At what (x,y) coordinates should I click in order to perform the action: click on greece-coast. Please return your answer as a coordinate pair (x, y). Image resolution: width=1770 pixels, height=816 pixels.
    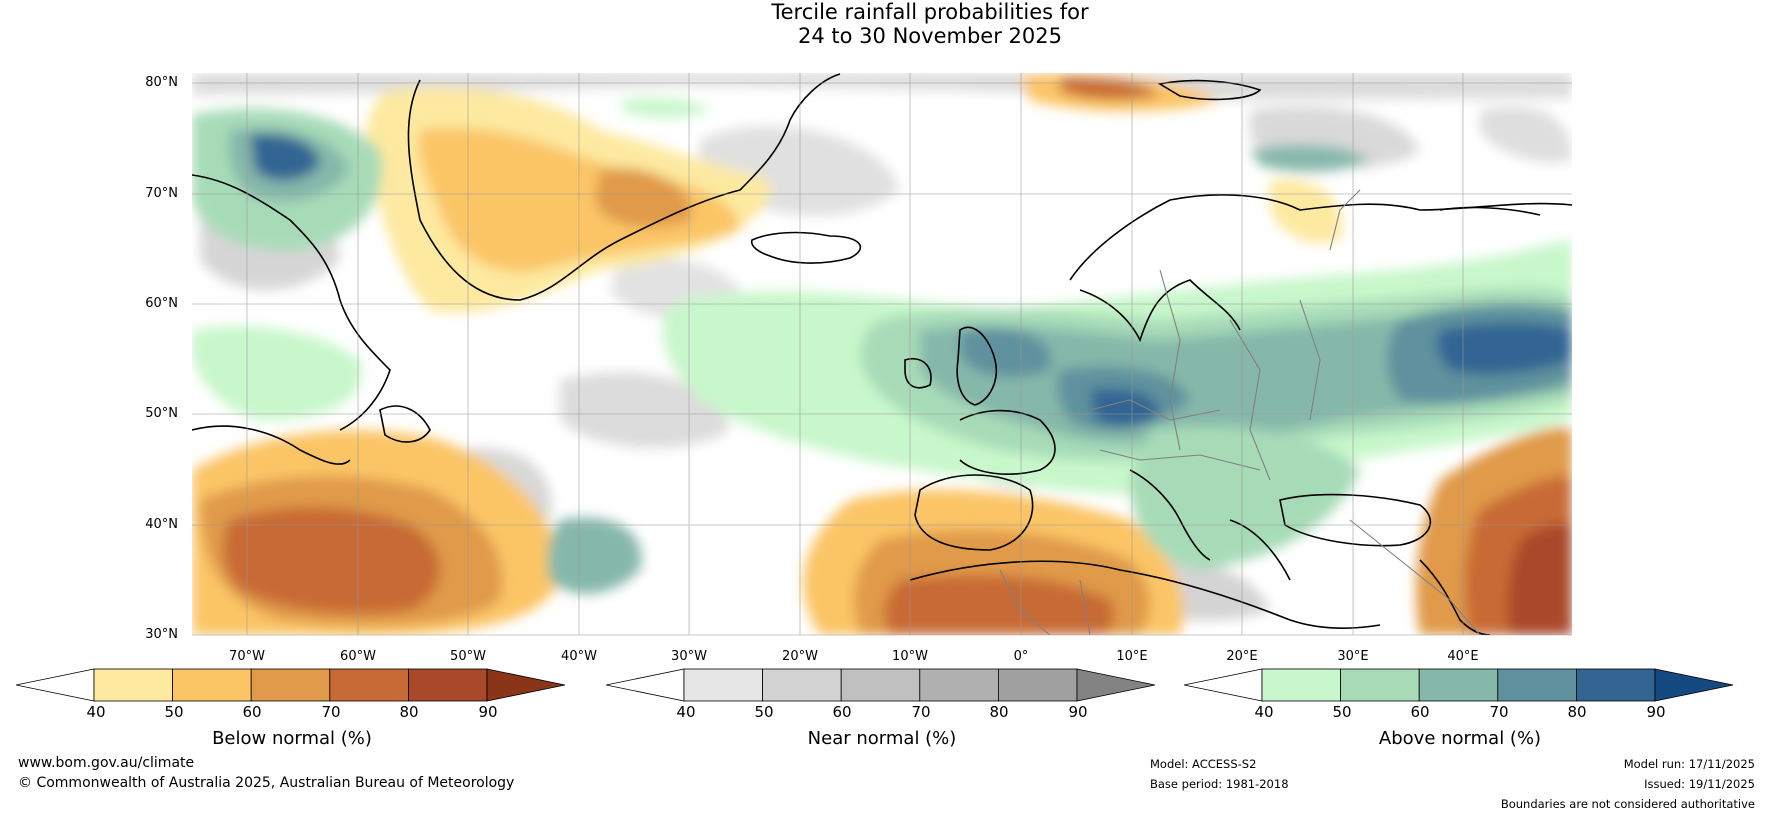
    Looking at the image, I should click on (1260, 550).